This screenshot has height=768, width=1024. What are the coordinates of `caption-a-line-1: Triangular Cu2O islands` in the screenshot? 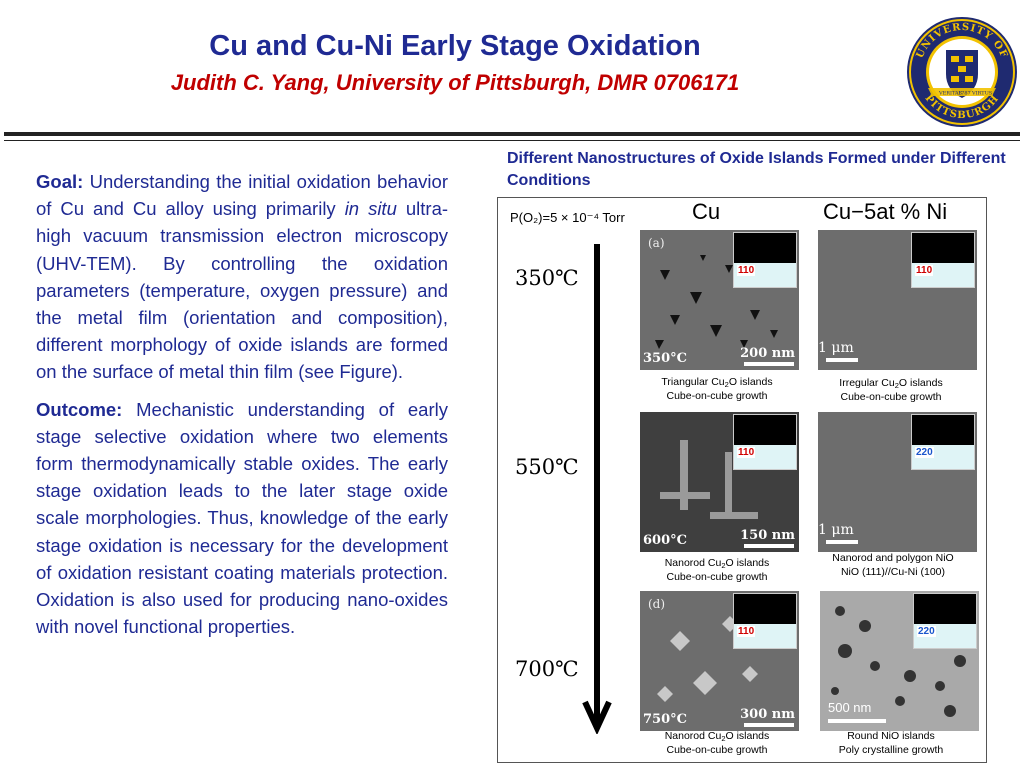 It's located at (717, 382).